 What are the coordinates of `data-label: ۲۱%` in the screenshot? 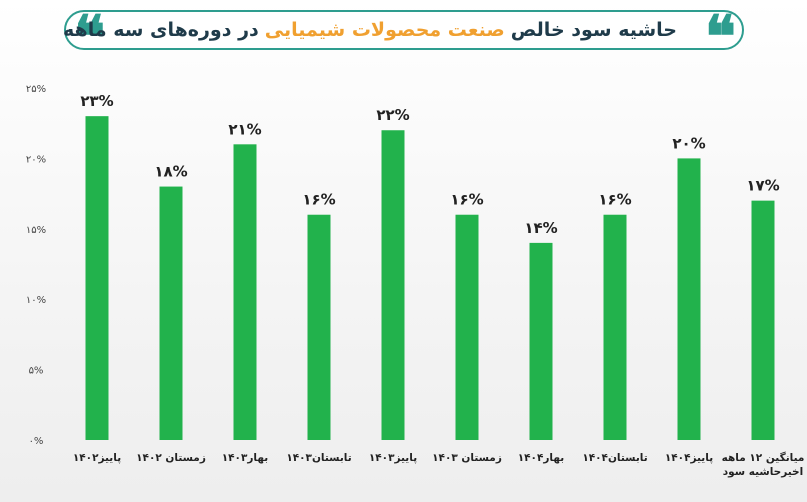 It's located at (244, 129).